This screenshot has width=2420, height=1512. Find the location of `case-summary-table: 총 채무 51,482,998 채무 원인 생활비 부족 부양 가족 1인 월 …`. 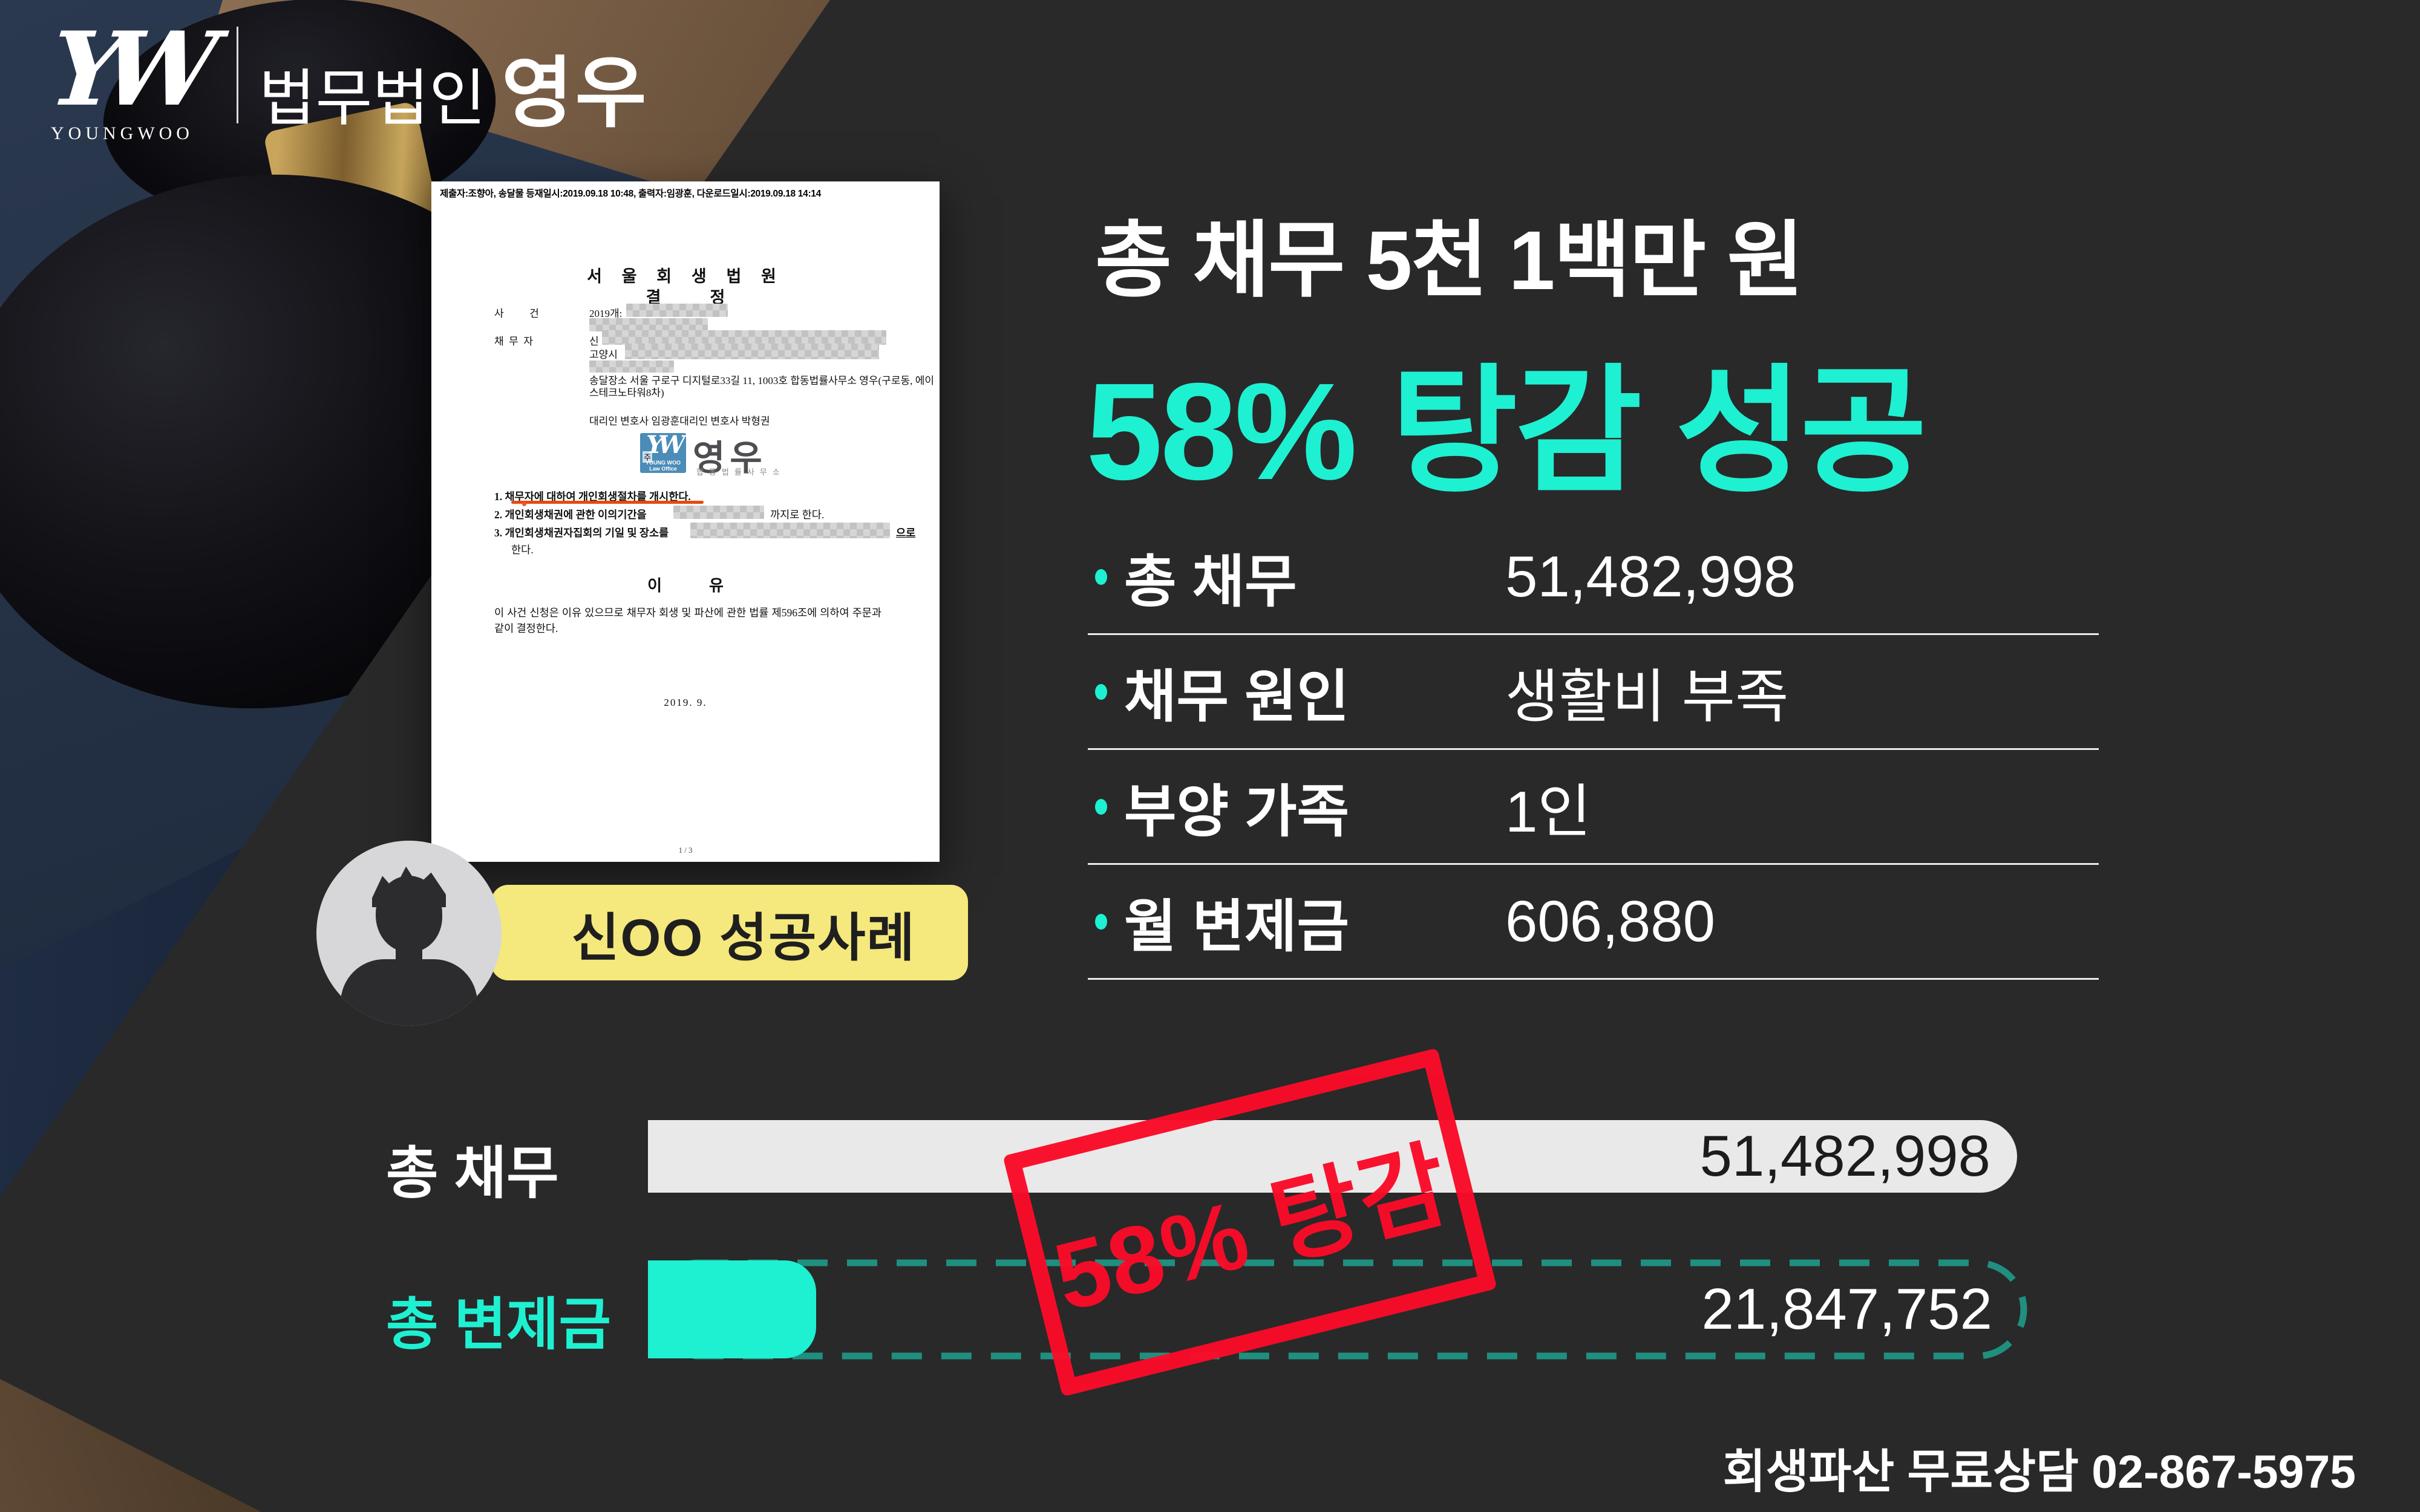

case-summary-table: 총 채무 51,482,998 채무 원인 생활비 부족 부양 가족 1인 월 … is located at coordinates (1593, 750).